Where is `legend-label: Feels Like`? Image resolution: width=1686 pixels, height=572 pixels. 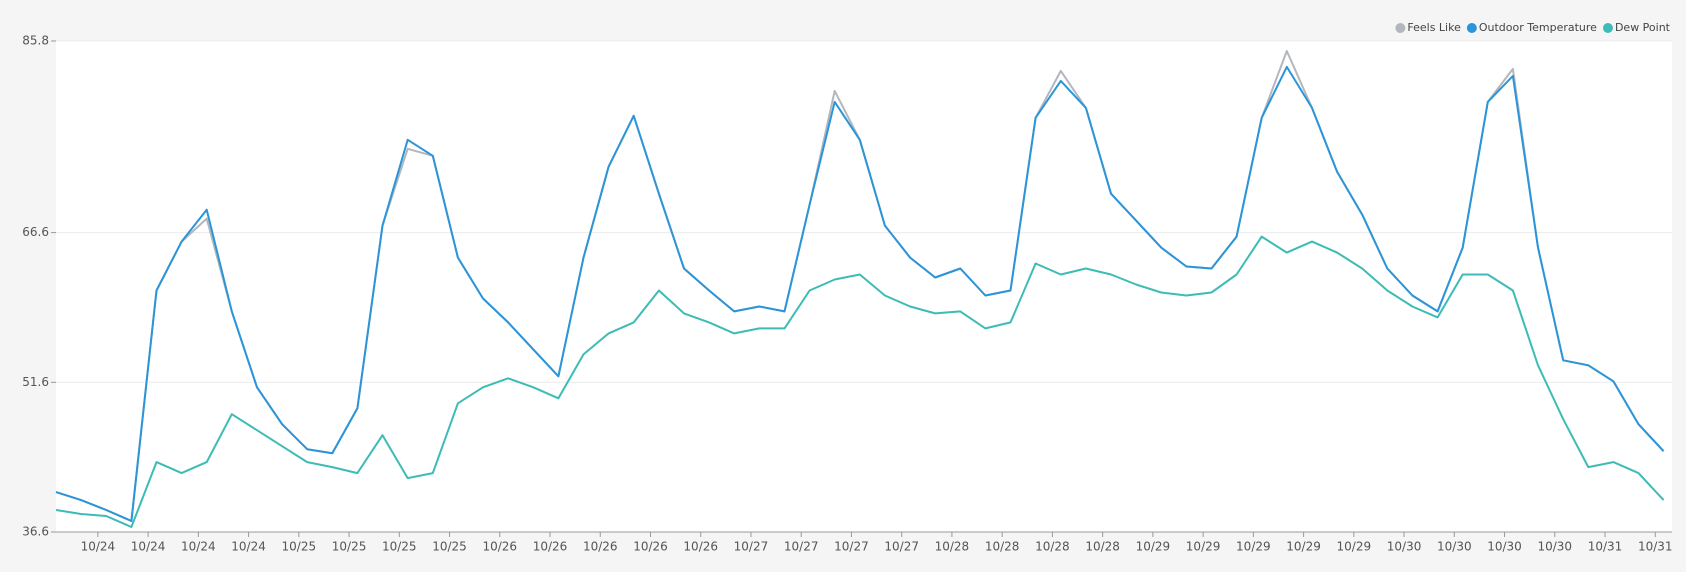
legend-label: Feels Like is located at coordinates (1434, 27).